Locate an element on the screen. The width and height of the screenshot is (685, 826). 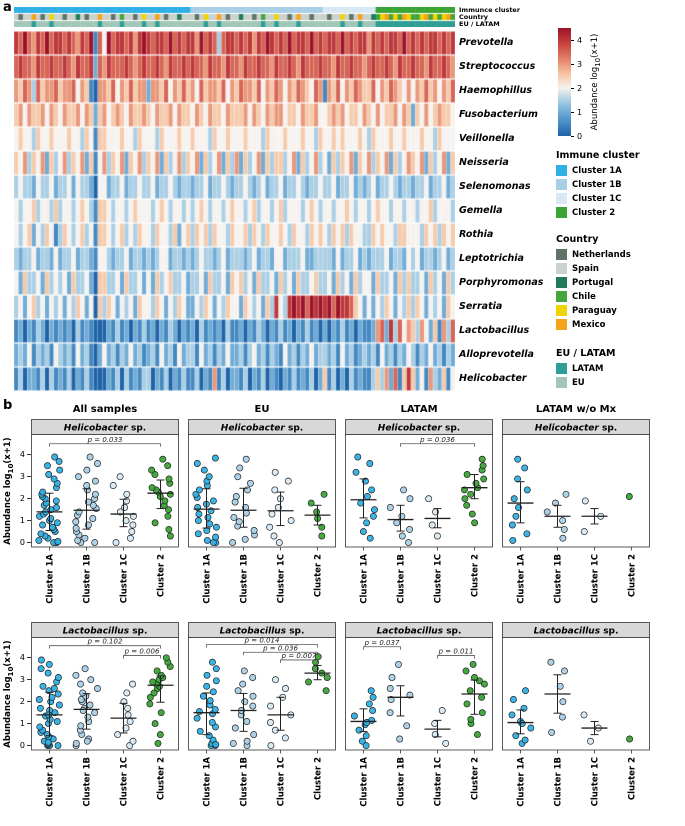
column-header: LATAM is located at coordinates (419, 409).